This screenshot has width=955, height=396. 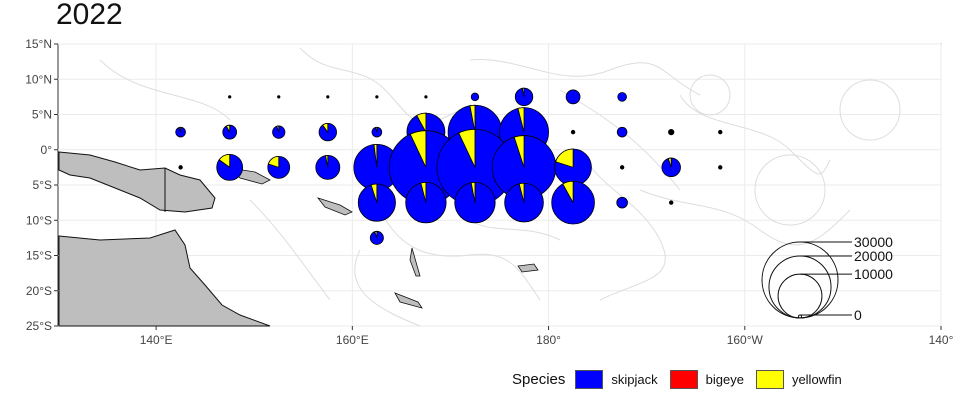 What do you see at coordinates (816, 379) in the screenshot?
I see `legend-label-yellowfin: yellowfin` at bounding box center [816, 379].